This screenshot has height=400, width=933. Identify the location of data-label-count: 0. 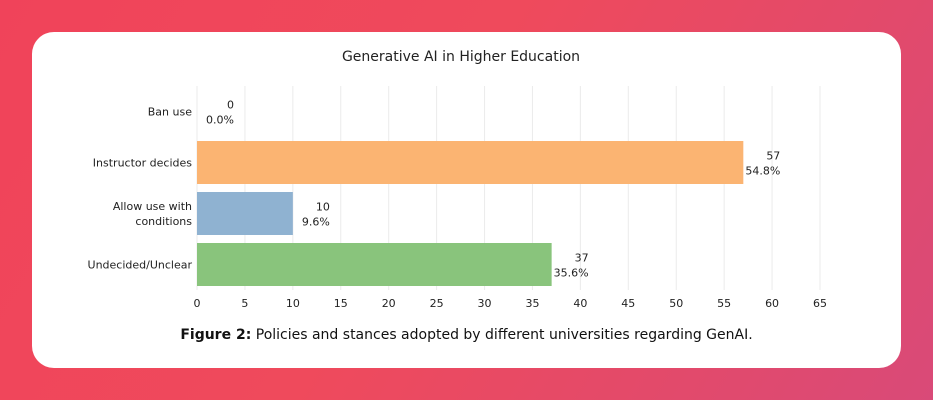
(230, 105).